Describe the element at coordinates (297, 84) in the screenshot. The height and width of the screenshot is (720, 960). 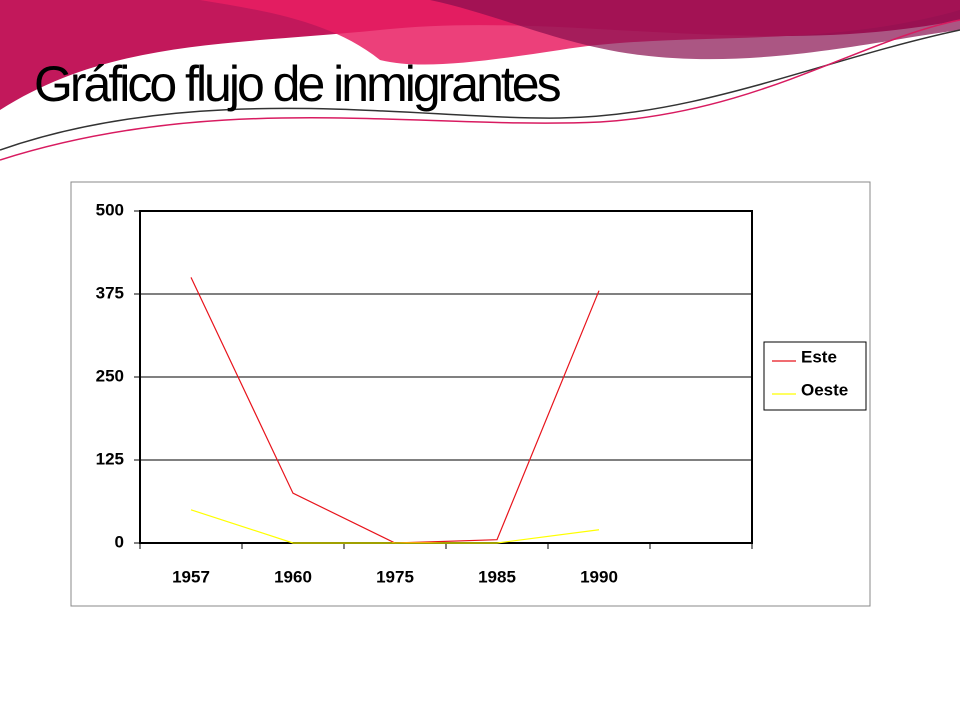
I see `slide-title: Gráfico flujo de inmigrantes` at that location.